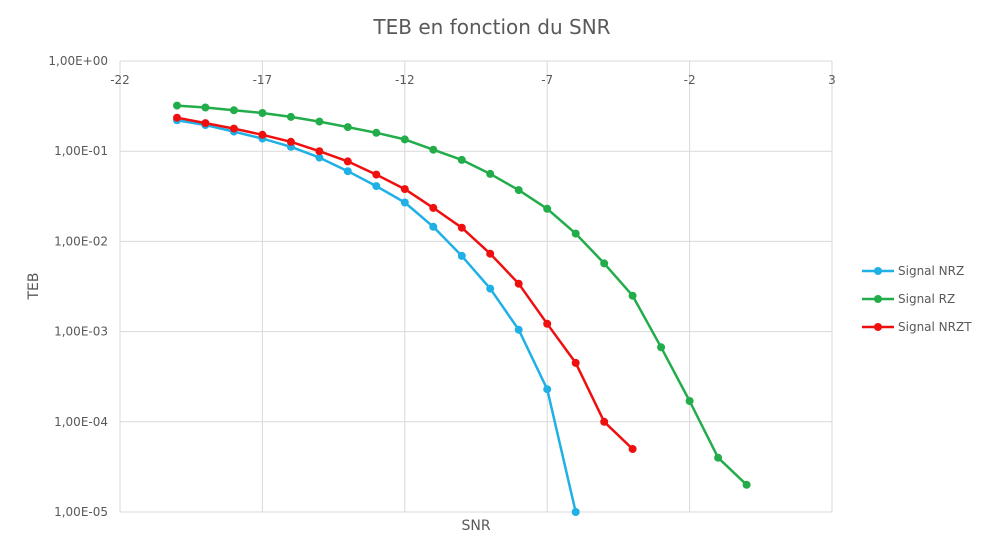 The width and height of the screenshot is (984, 554). I want to click on y-tick-label: 1,00E+00, so click(78, 61).